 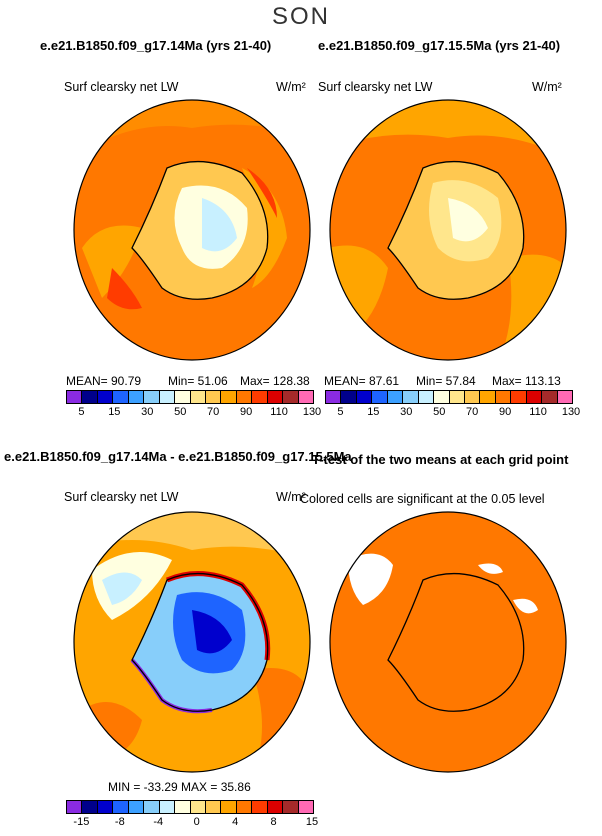 I want to click on left-variable-label: Surf clearsky net LW, so click(x=121, y=87).